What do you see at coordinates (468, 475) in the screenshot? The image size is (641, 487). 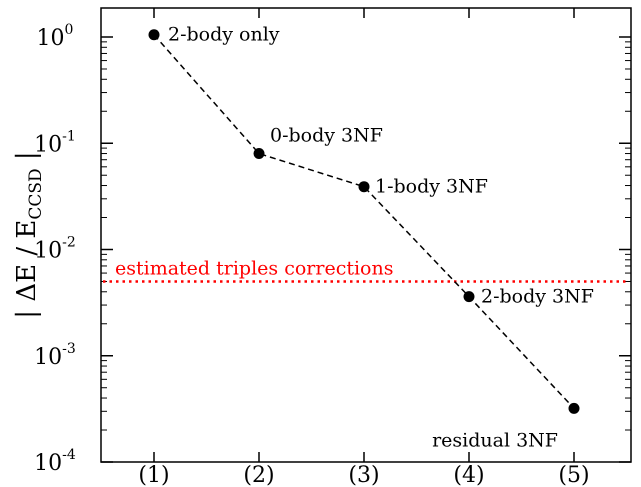 I see `x-tick-label: (4)` at bounding box center [468, 475].